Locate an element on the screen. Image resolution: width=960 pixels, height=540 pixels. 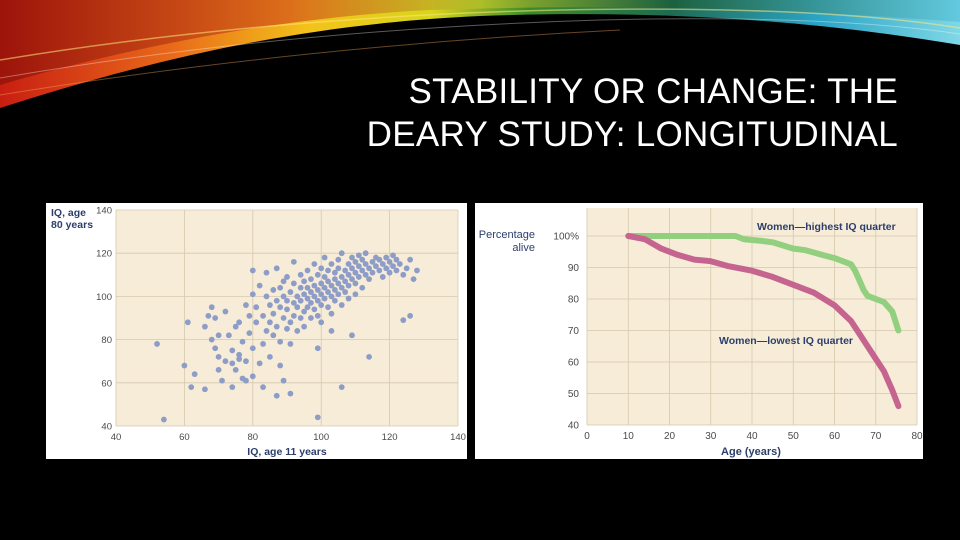
survival-x-tick-label: 80 is located at coordinates (917, 436).